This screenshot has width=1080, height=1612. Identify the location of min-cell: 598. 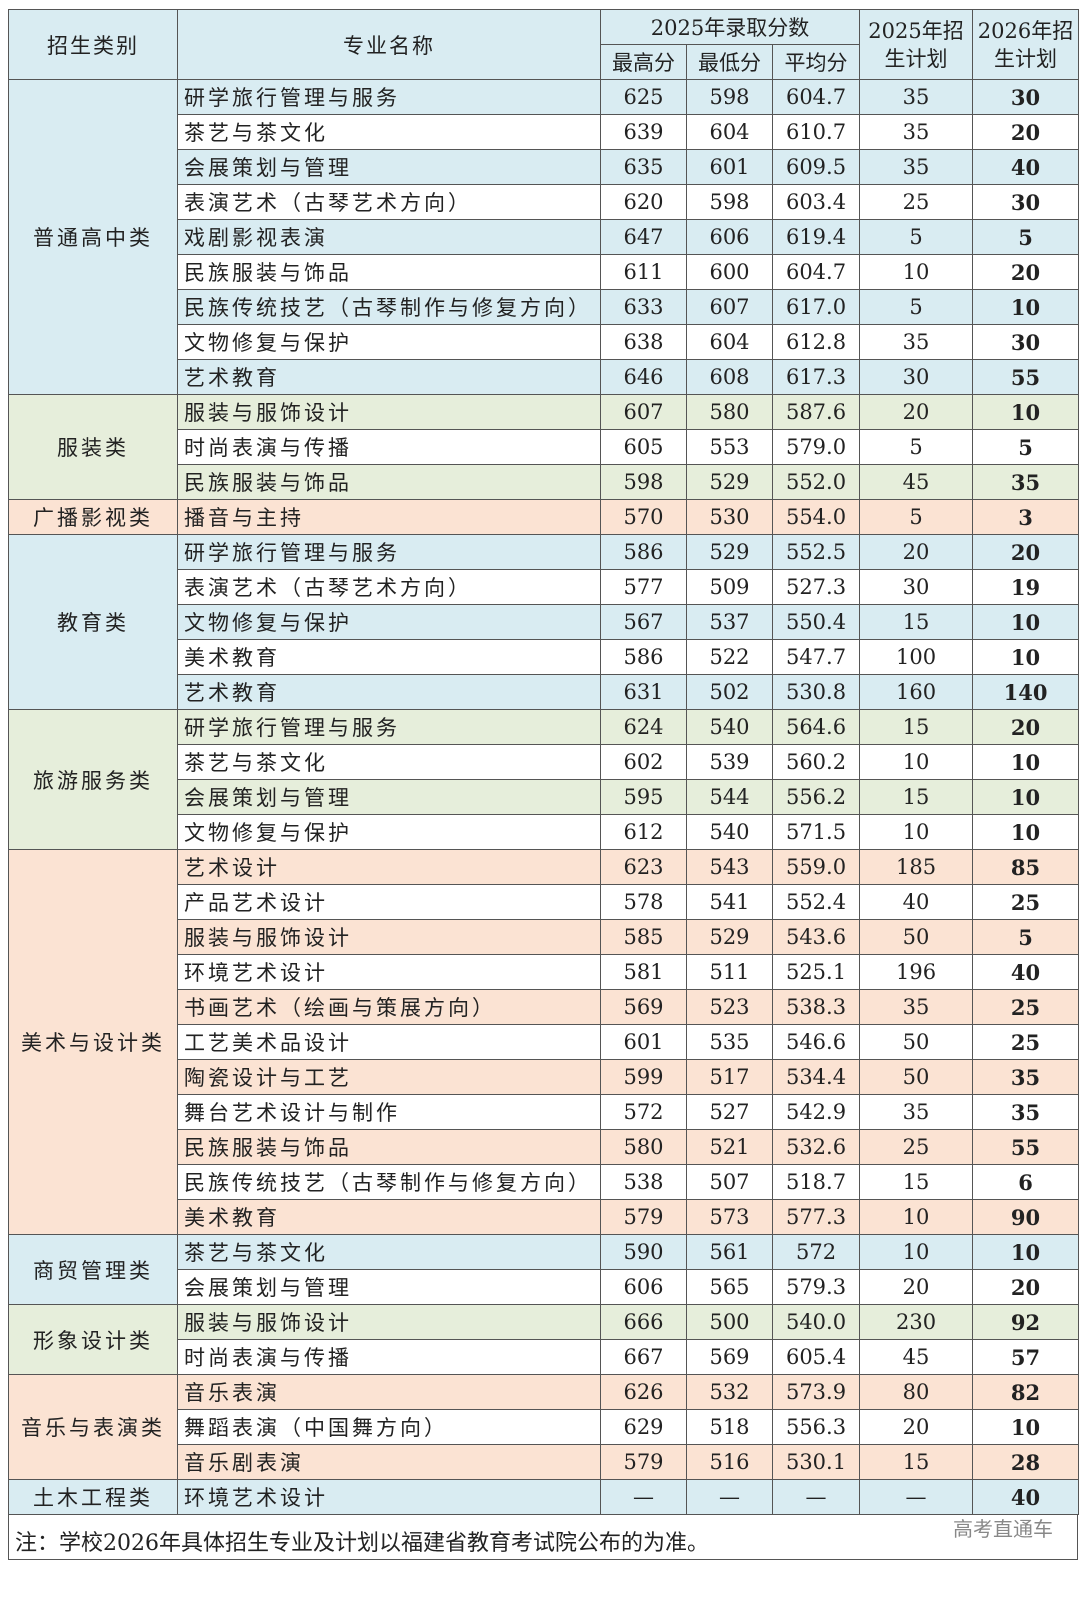
(729, 97).